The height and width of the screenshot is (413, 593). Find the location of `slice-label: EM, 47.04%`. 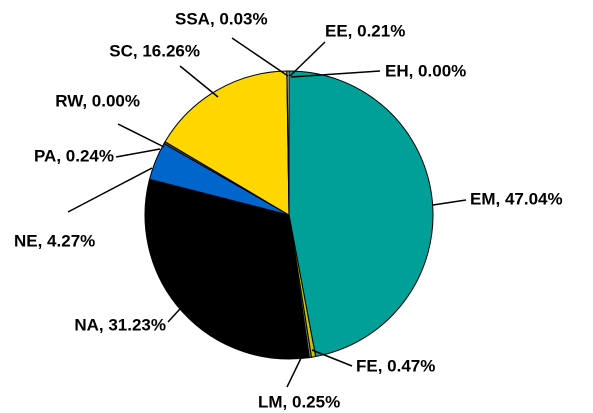

slice-label: EM, 47.04% is located at coordinates (516, 198).